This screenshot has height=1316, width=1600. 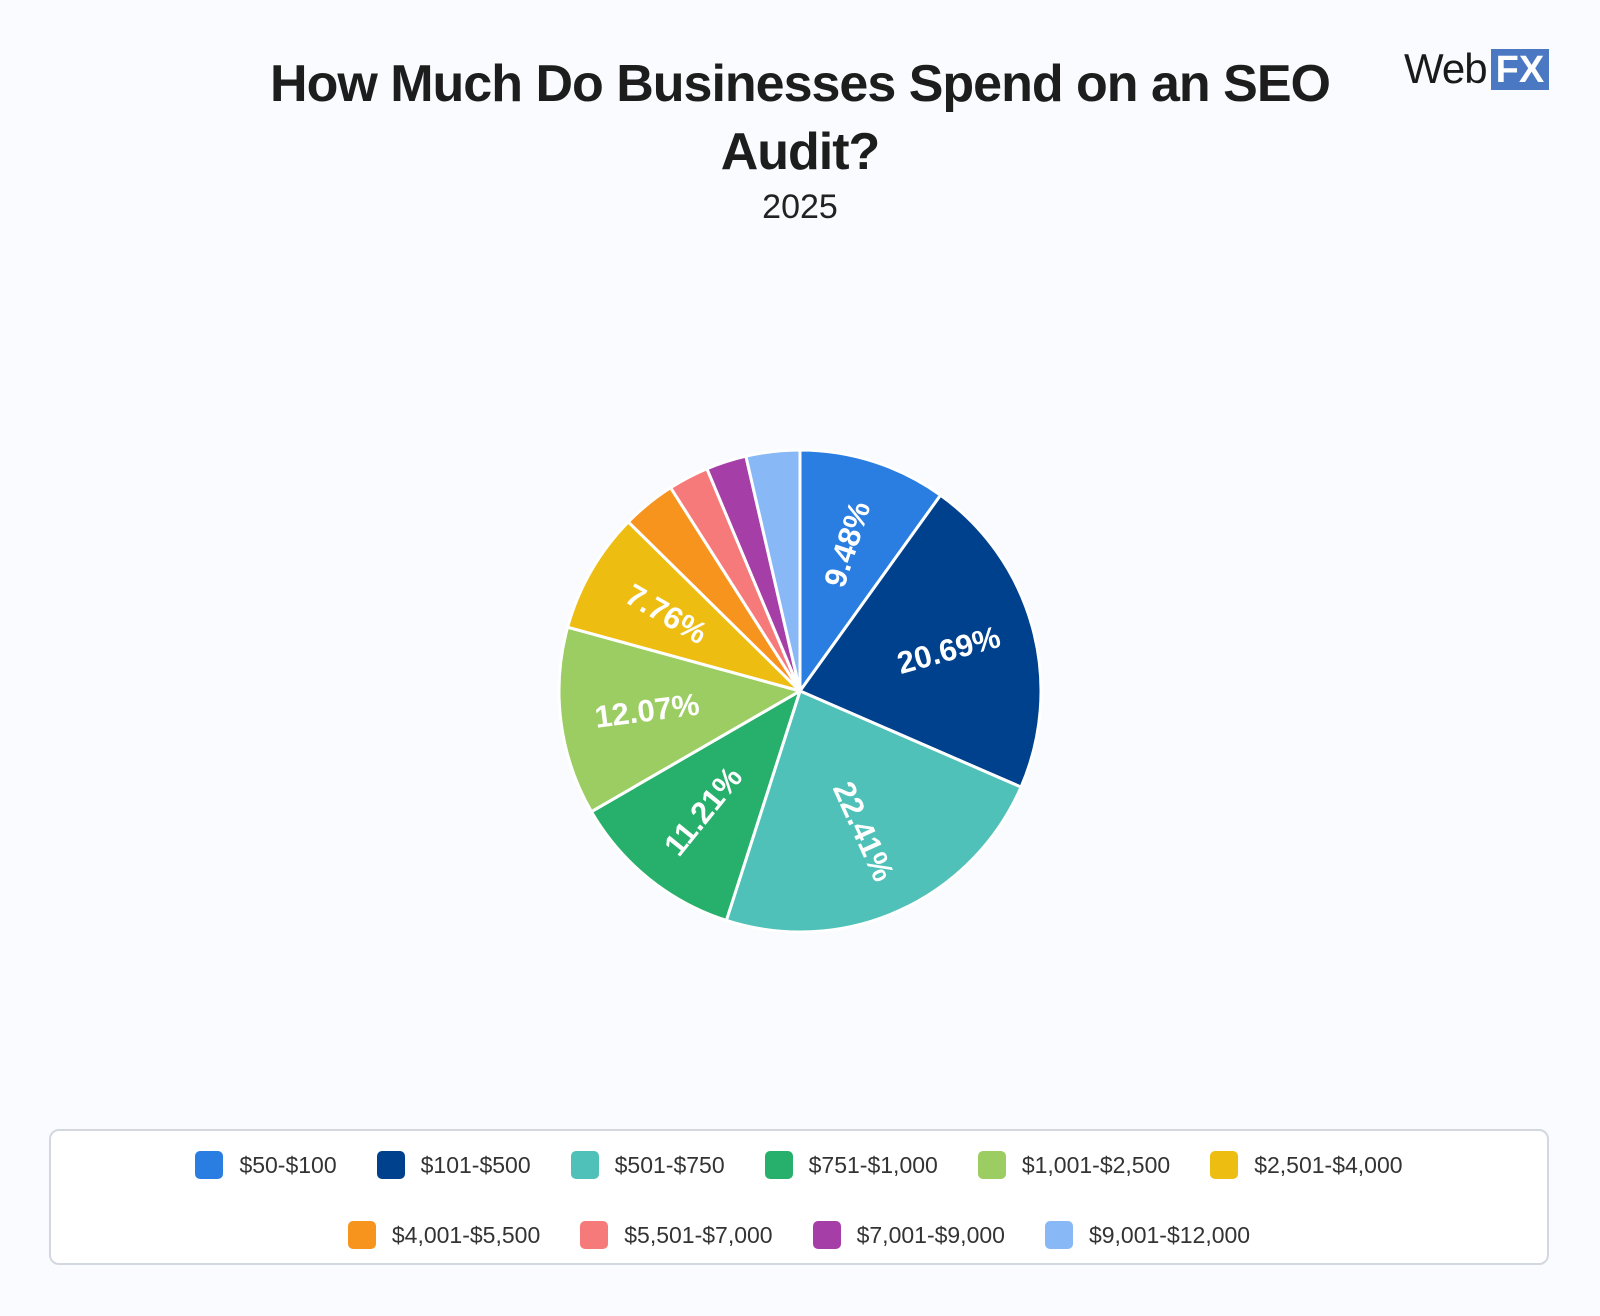 I want to click on chart-subtitle: 2025, so click(x=800, y=207).